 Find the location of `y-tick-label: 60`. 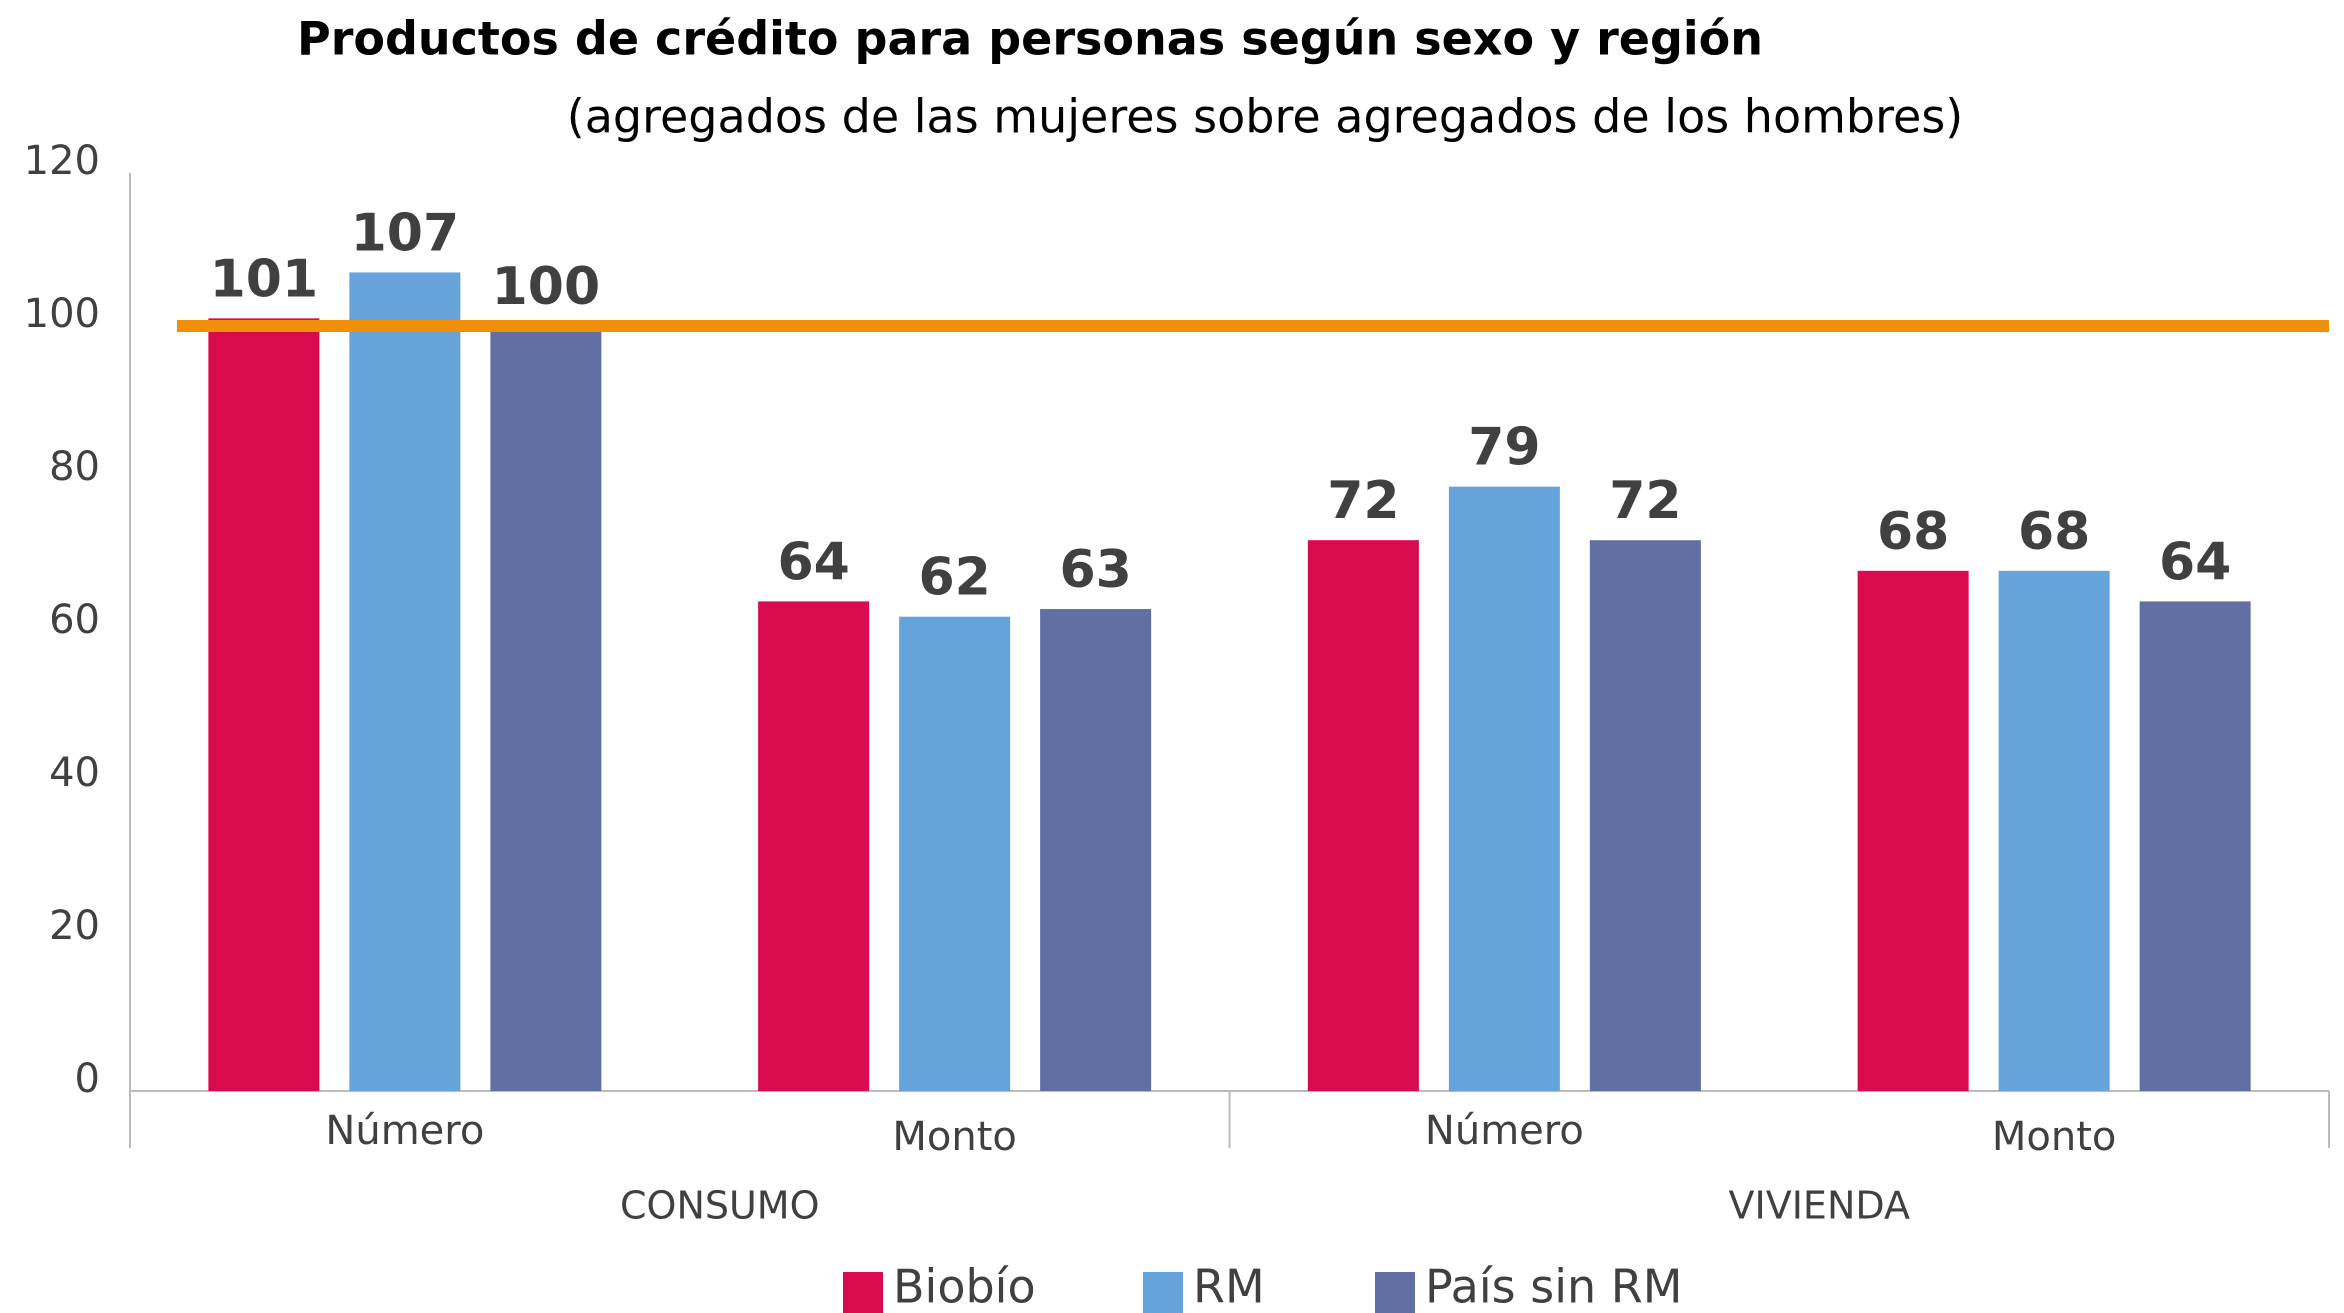

y-tick-label: 60 is located at coordinates (74, 620).